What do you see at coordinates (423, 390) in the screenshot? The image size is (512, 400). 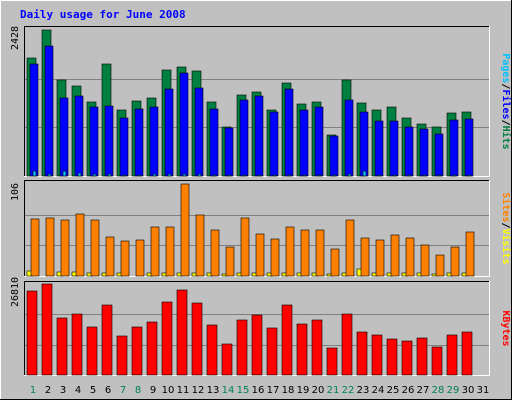 I see `day-label-27: 27` at bounding box center [423, 390].